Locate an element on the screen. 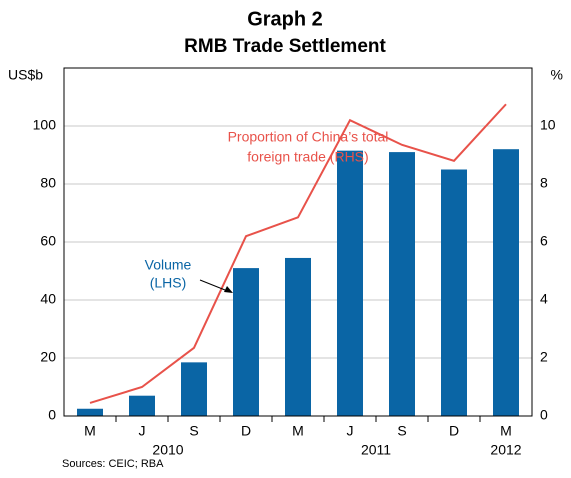 The width and height of the screenshot is (571, 478). x-group-label: 2012 is located at coordinates (505, 450).